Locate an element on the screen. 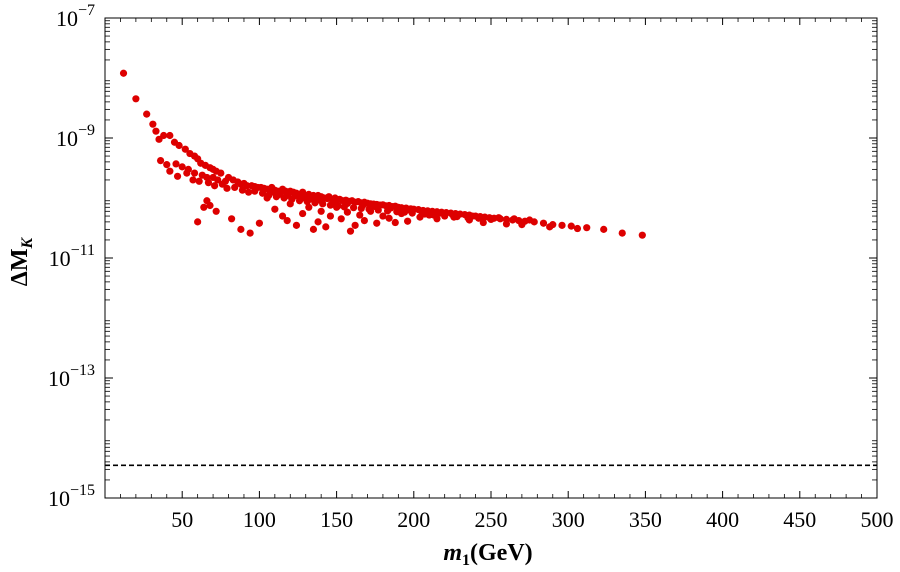  y-tick-label: 10−11 is located at coordinates (72, 256).